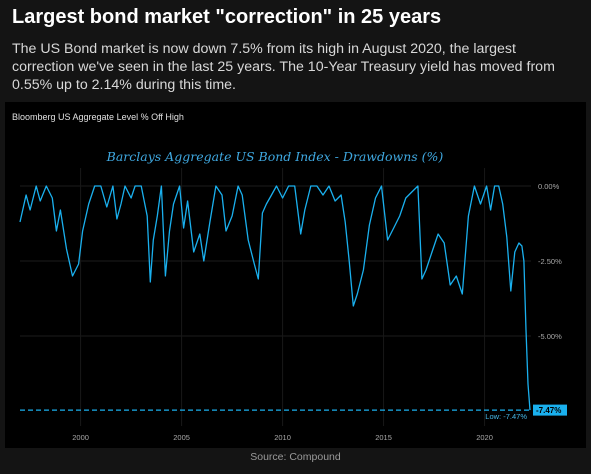  What do you see at coordinates (181, 437) in the screenshot?
I see `x-tick-label: 2005` at bounding box center [181, 437].